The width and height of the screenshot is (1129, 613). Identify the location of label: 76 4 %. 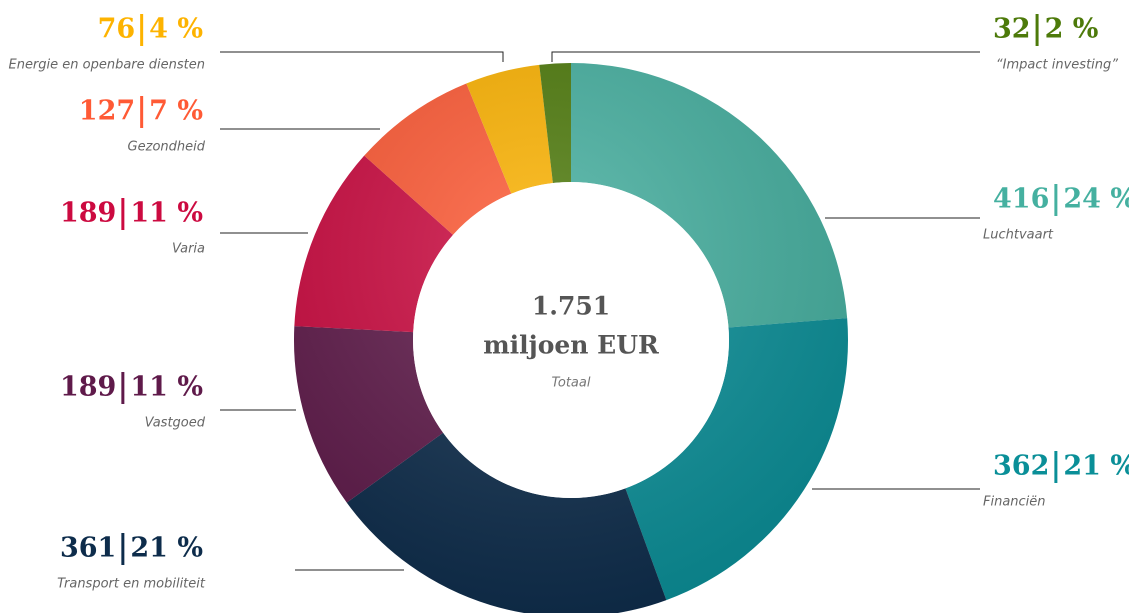
(150, 30).